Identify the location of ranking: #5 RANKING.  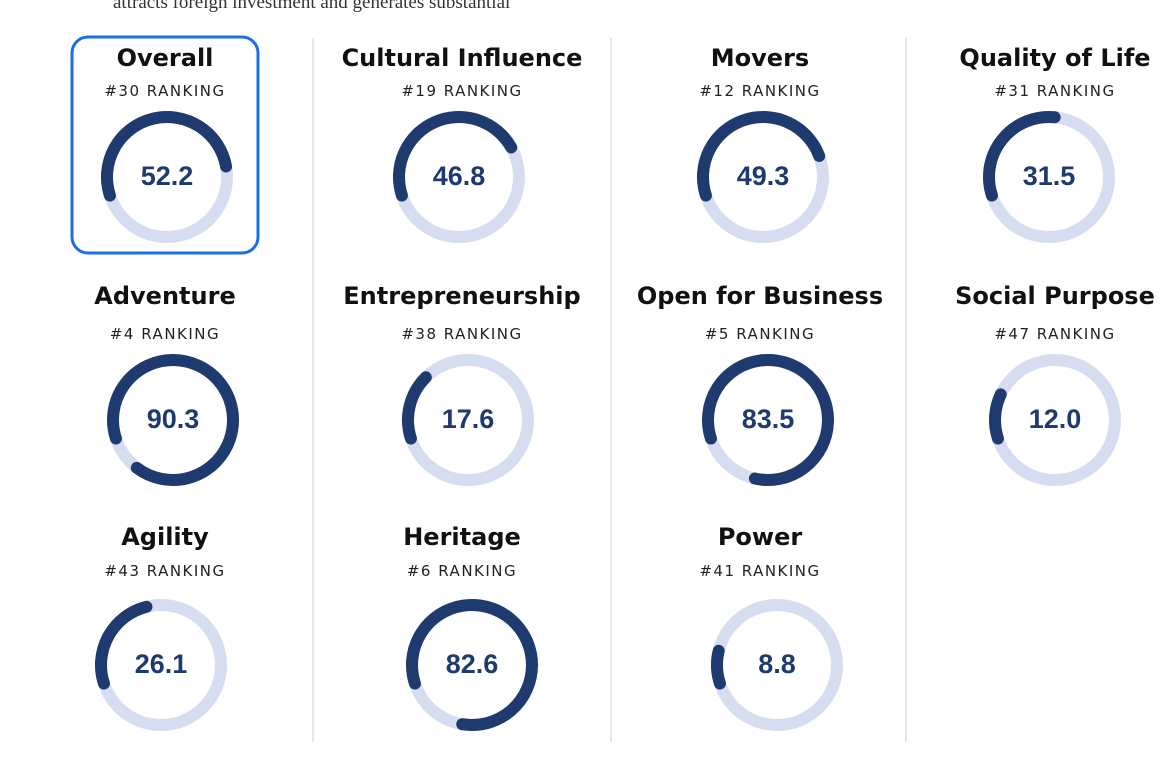
(760, 334).